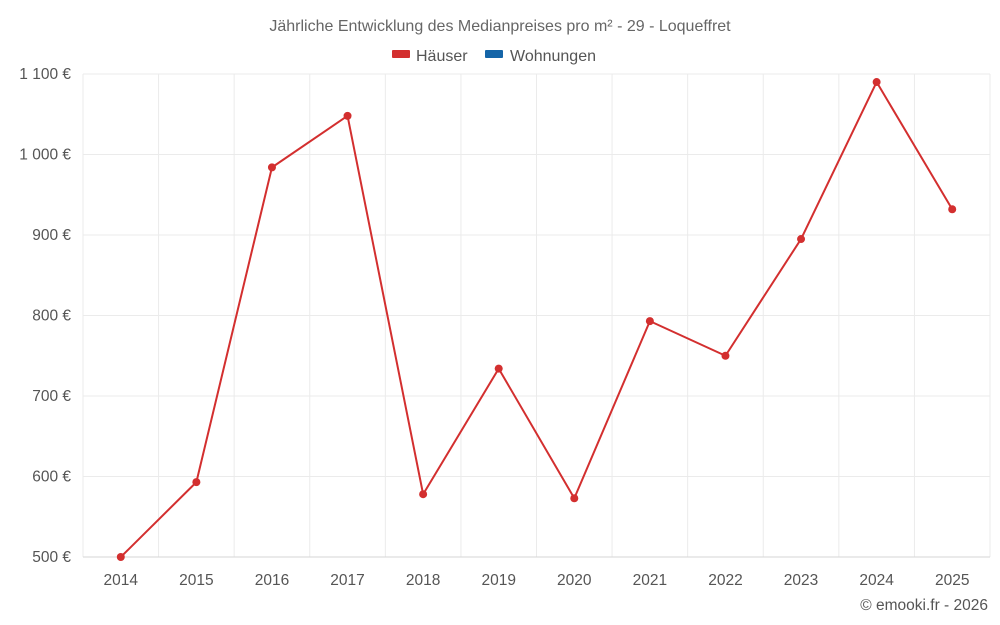  What do you see at coordinates (952, 580) in the screenshot?
I see `x-tick-label: 2025` at bounding box center [952, 580].